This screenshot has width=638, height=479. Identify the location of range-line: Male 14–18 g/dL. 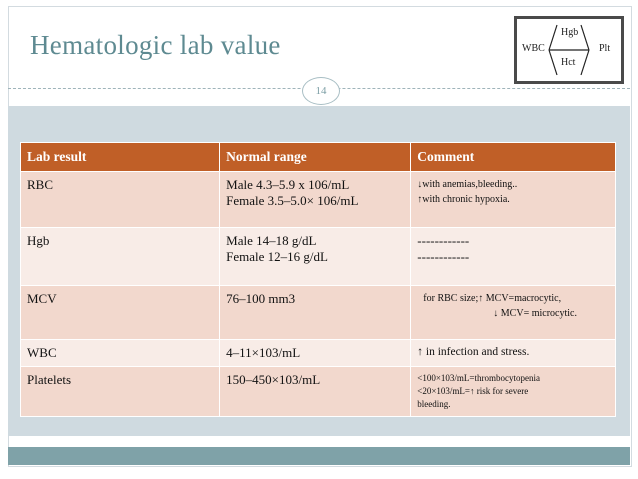
(271, 240).